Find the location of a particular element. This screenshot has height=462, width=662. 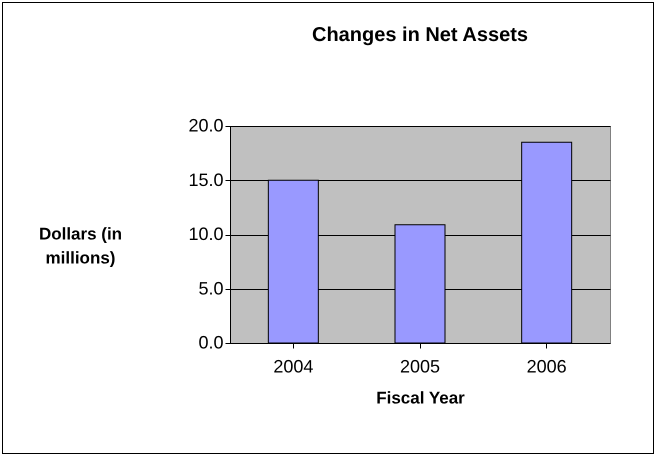

chart-title: Changes in Net Assets is located at coordinates (420, 35).